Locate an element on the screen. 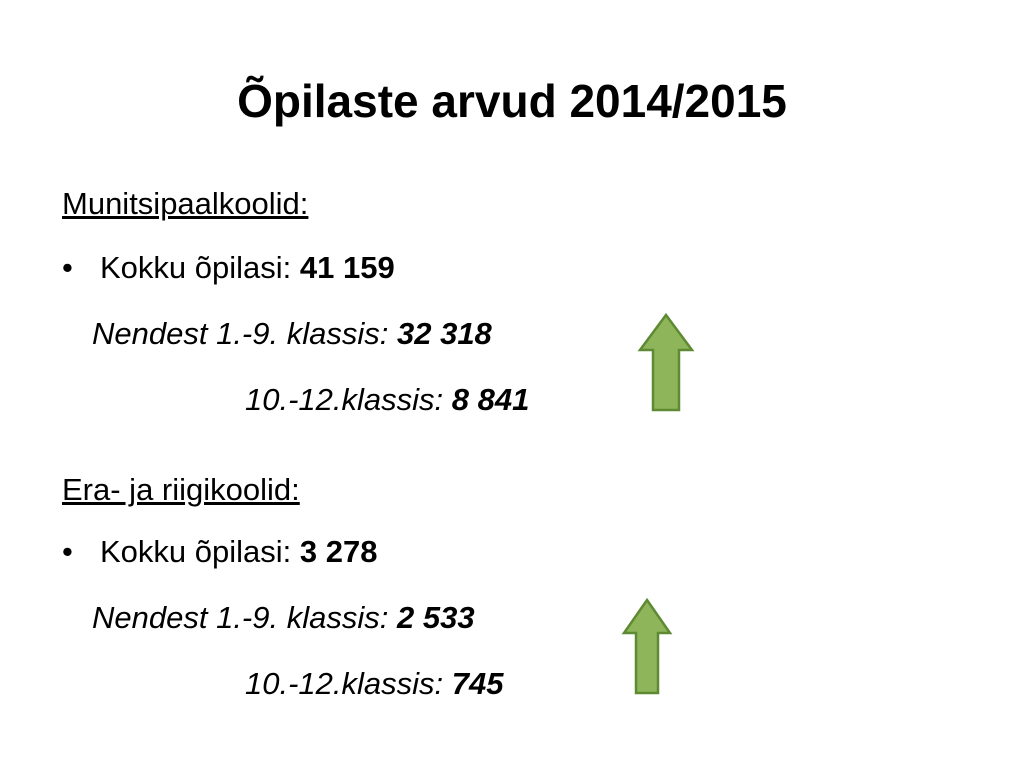 This screenshot has height=768, width=1024. detail-value: 745 is located at coordinates (477, 683).